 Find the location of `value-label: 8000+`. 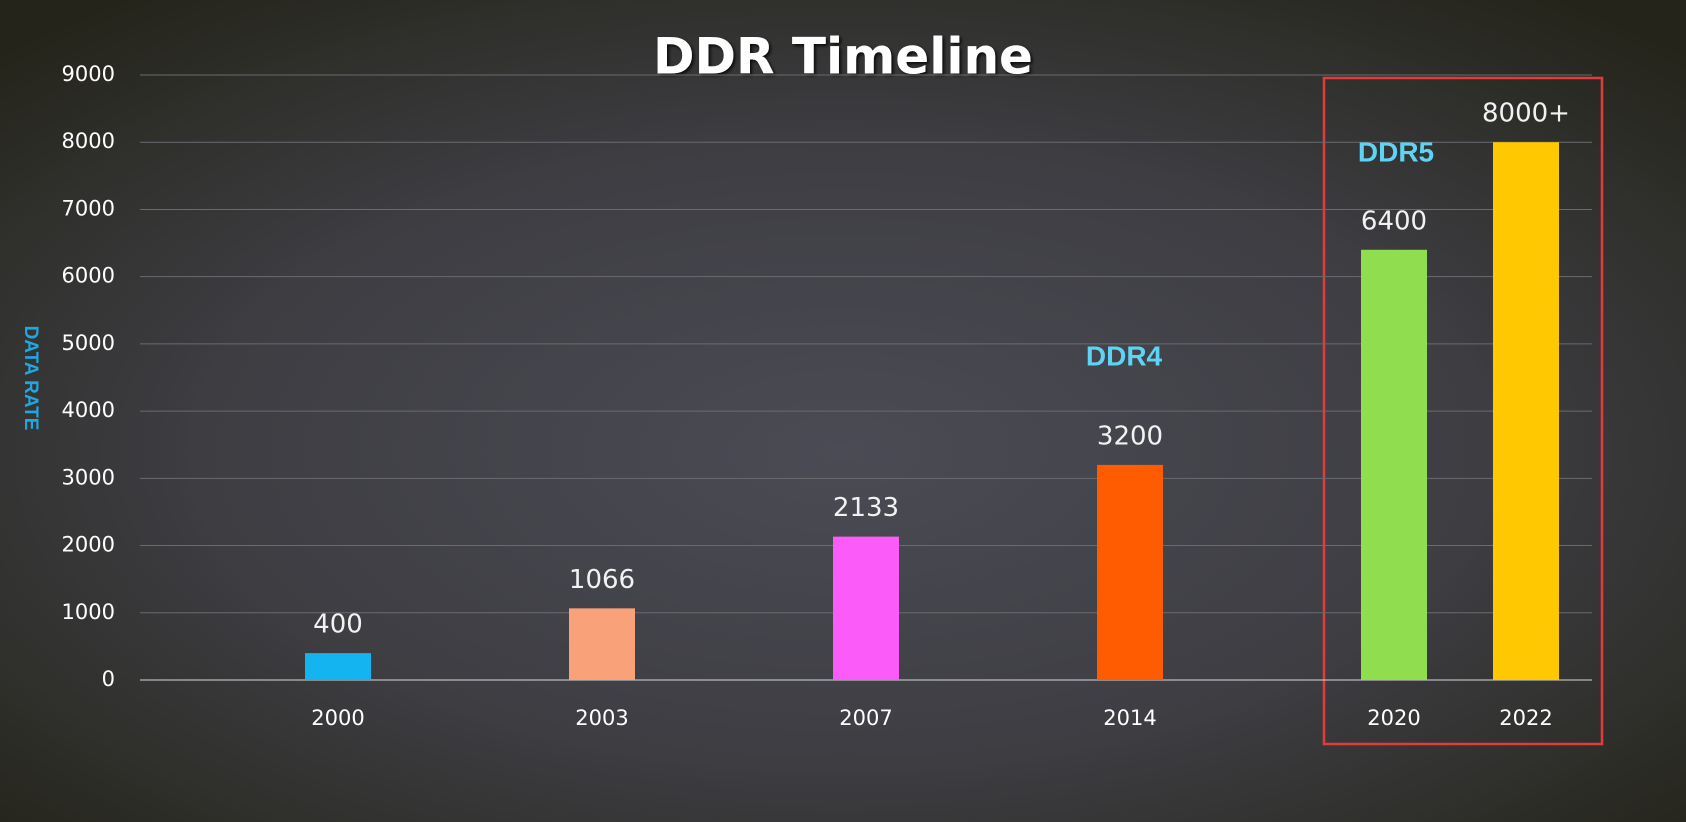

value-label: 8000+ is located at coordinates (1526, 114).